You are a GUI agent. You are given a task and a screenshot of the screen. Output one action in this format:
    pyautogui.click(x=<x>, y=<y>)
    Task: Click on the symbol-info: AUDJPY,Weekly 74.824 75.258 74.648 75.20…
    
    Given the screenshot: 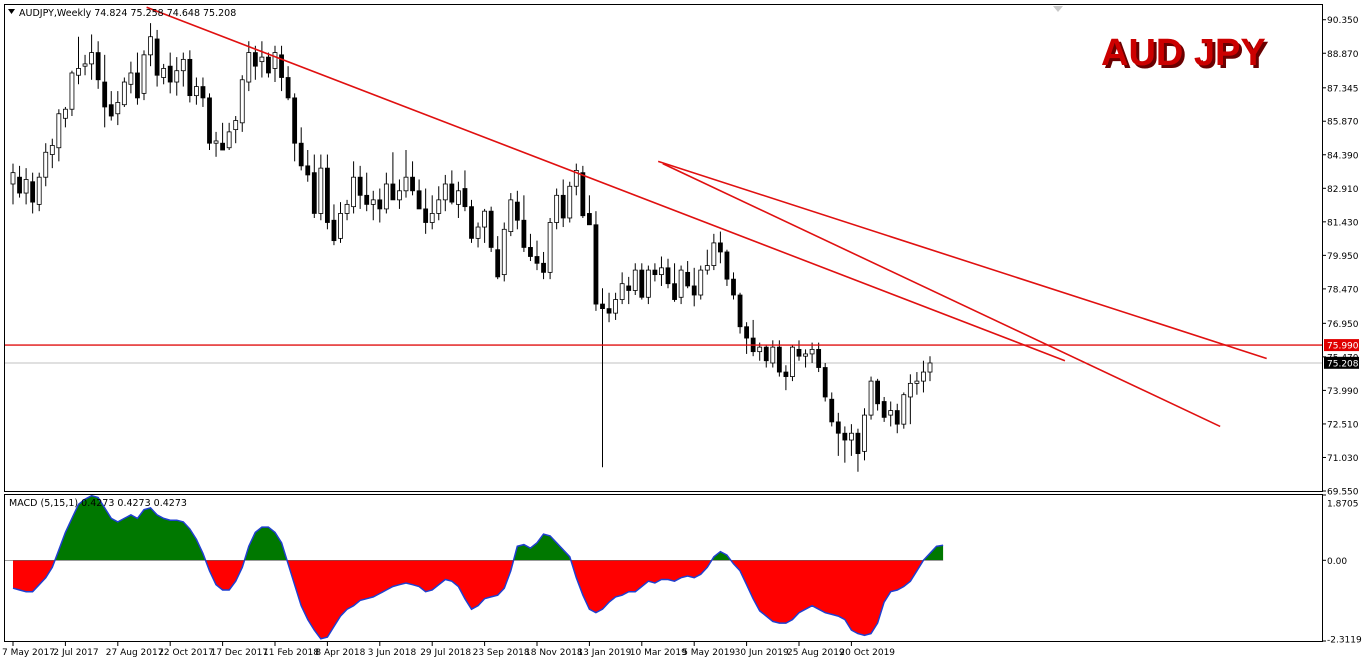 What is the action you would take?
    pyautogui.click(x=127, y=13)
    